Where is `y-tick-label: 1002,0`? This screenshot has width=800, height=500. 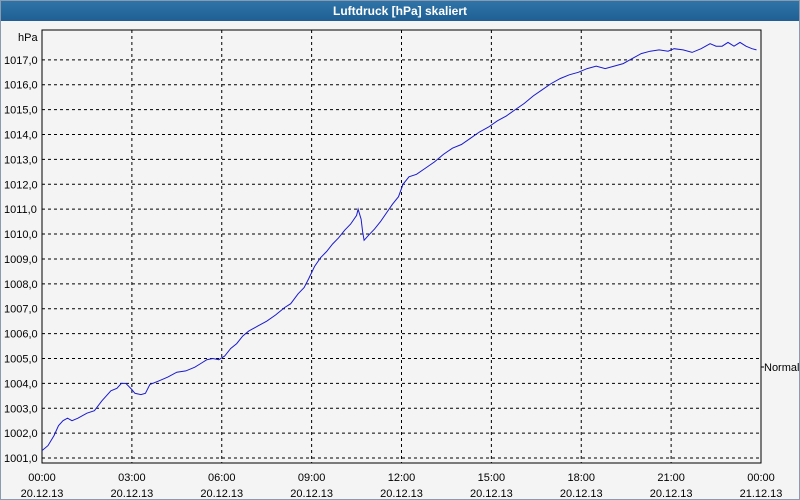
y-tick-label: 1002,0 is located at coordinates (21, 434).